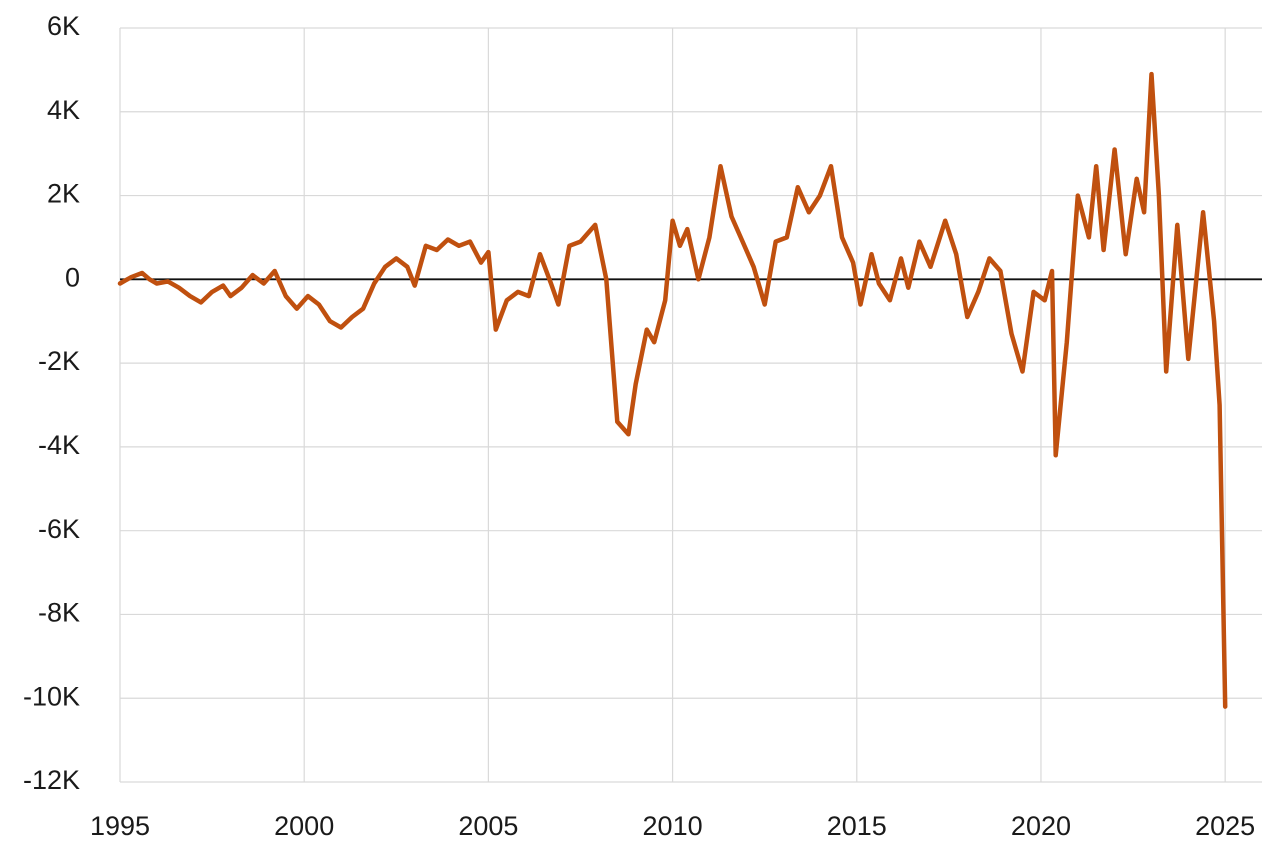 The width and height of the screenshot is (1268, 844). What do you see at coordinates (304, 826) in the screenshot?
I see `x-tick-label: 2000` at bounding box center [304, 826].